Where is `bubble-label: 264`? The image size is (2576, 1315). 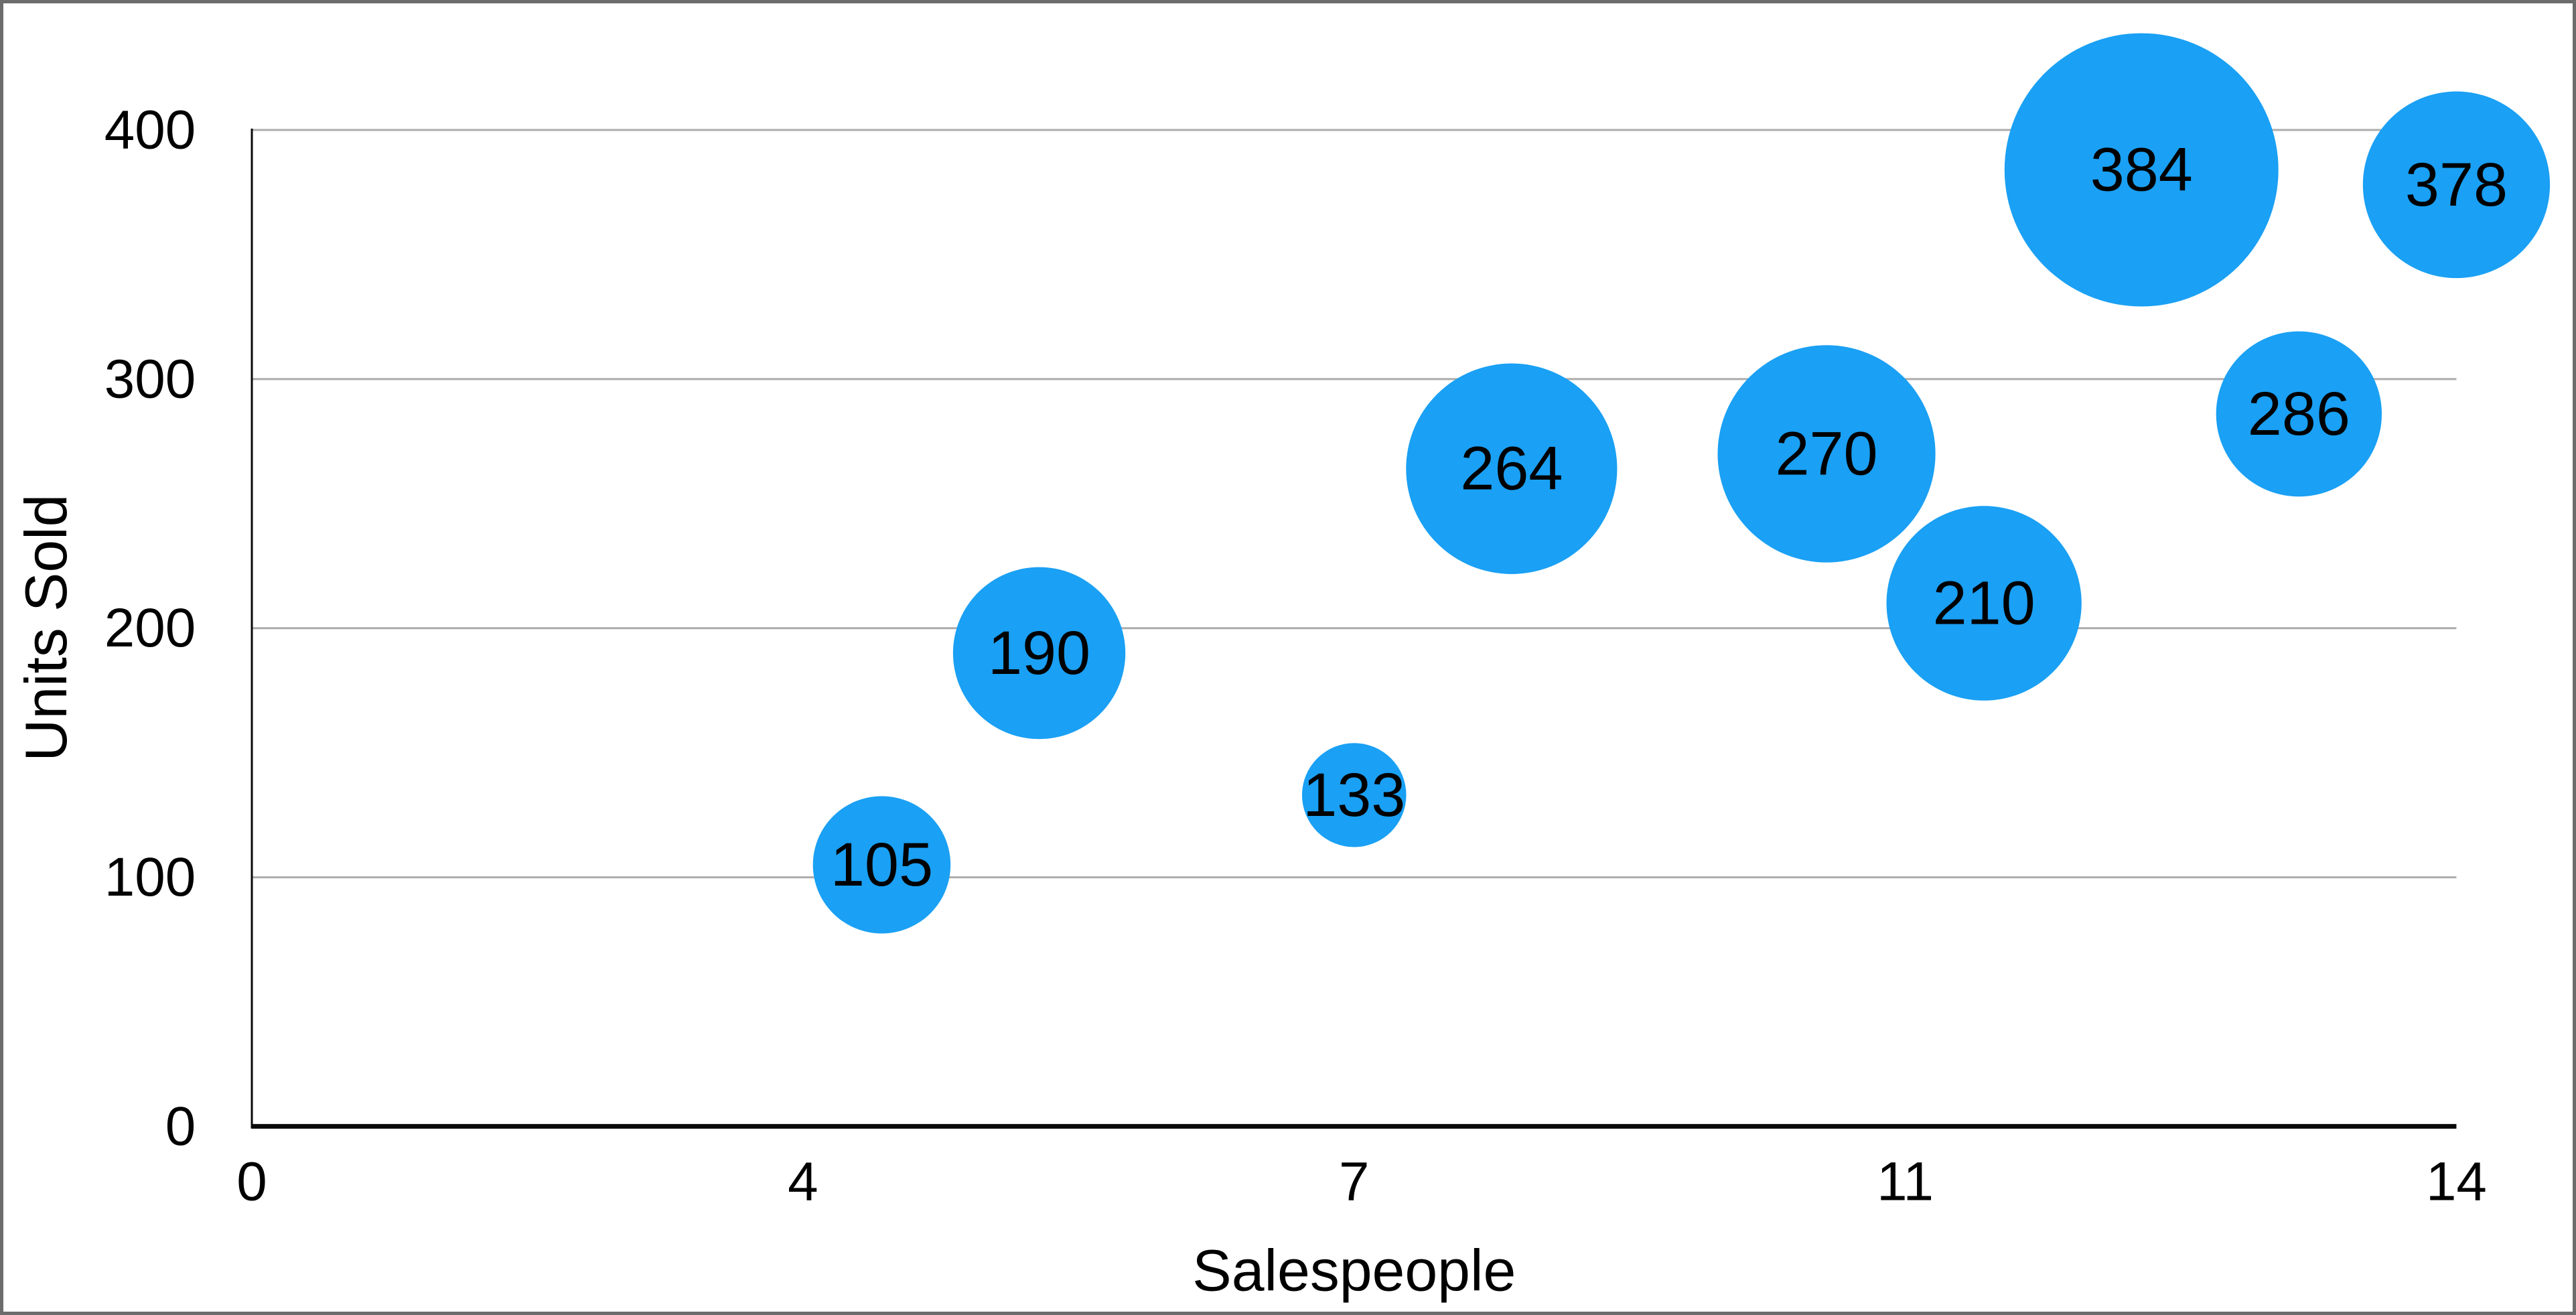 bubble-label: 264 is located at coordinates (1511, 469).